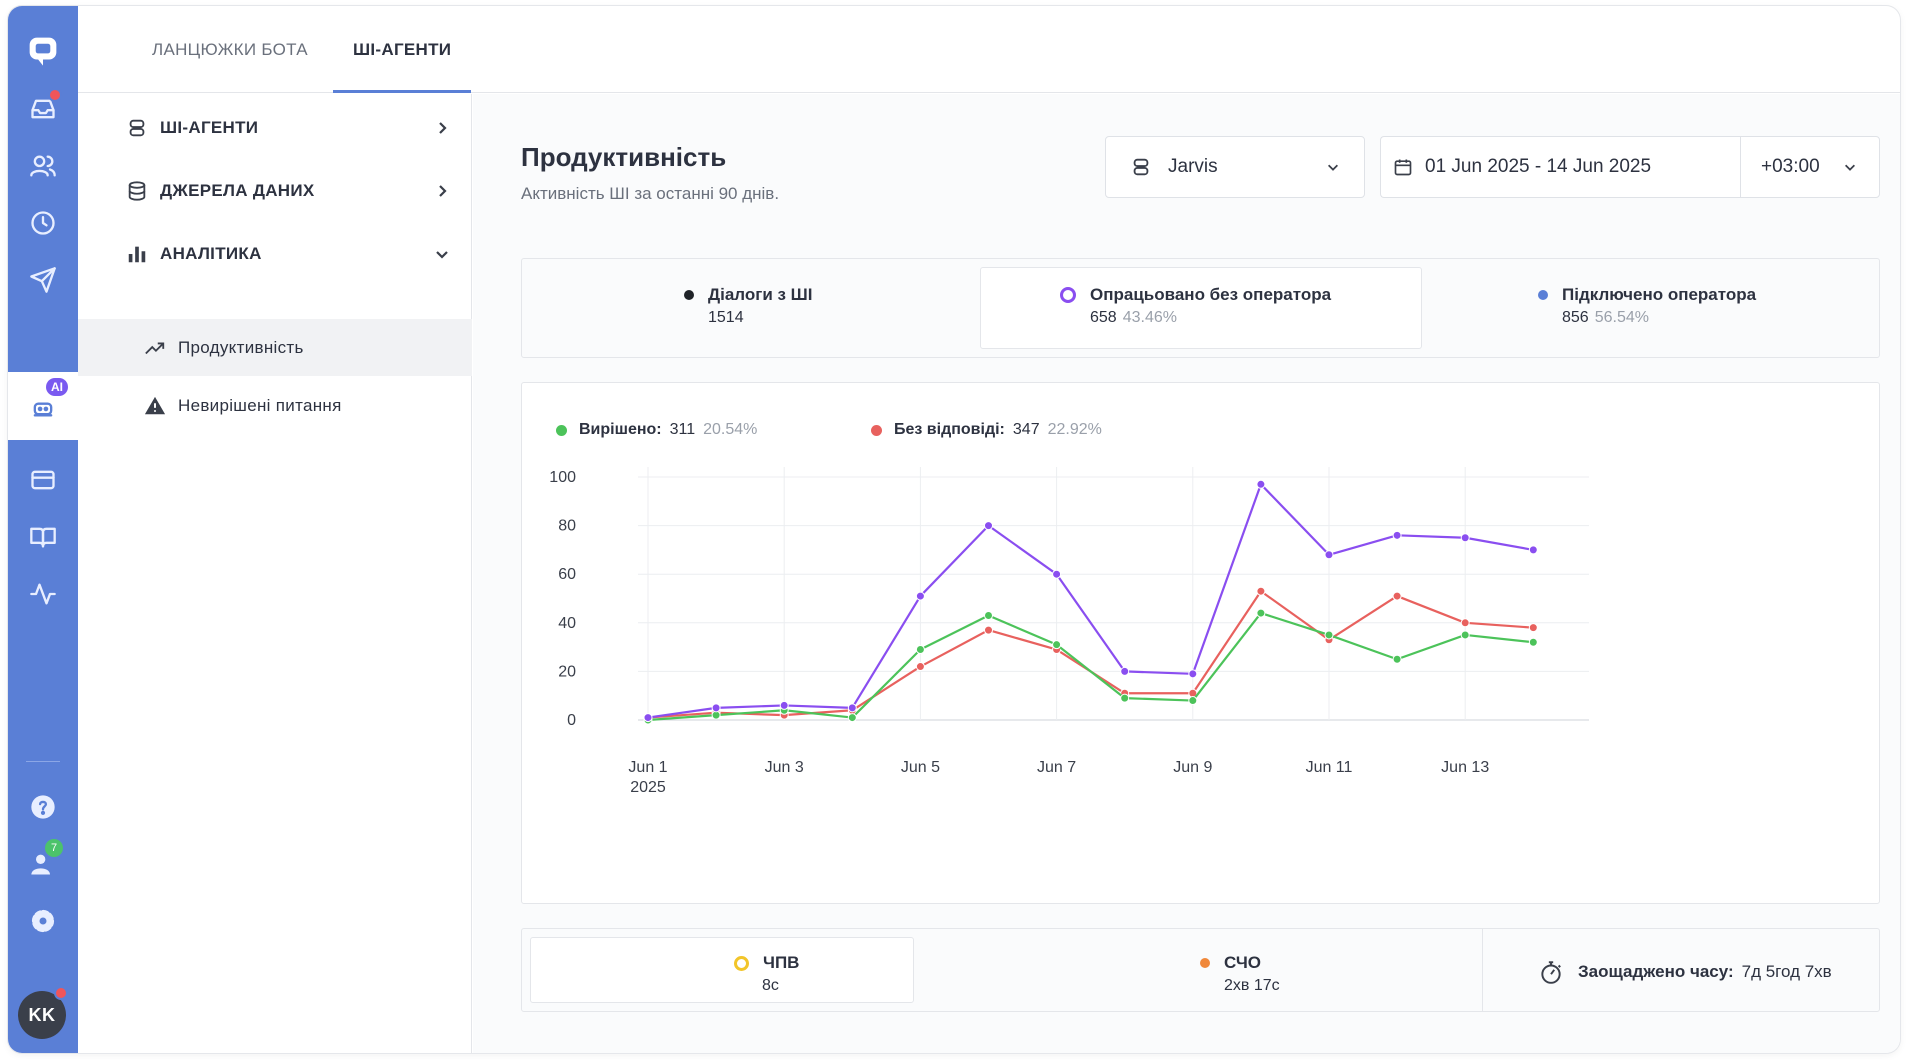 The width and height of the screenshot is (1908, 1060). Describe the element at coordinates (43, 109) in the screenshot. I see `inbox-icon` at that location.